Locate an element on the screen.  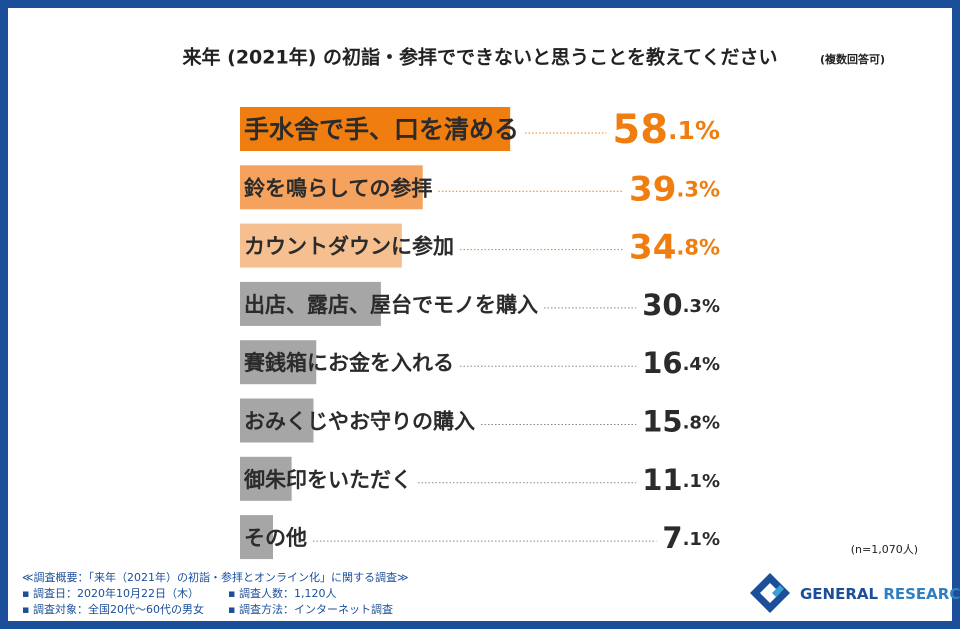
footer-heading: ≪調査概要：「来年（2021年）の初詣・参拝とオンライン化」に関する調査≫ is located at coordinates (215, 577).